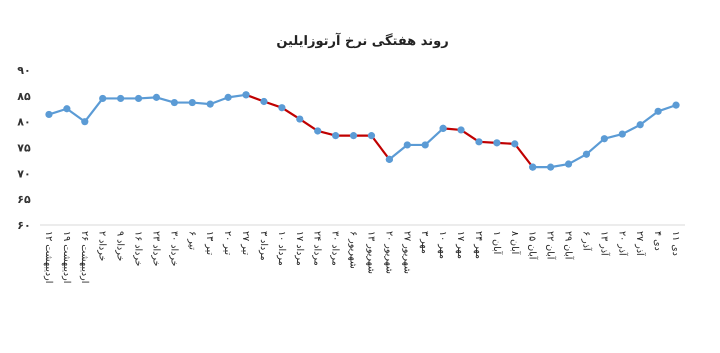 This screenshot has height=353, width=720. Describe the element at coordinates (406, 252) in the screenshot. I see `x-tick-label: ۲۷ شهریور` at that location.